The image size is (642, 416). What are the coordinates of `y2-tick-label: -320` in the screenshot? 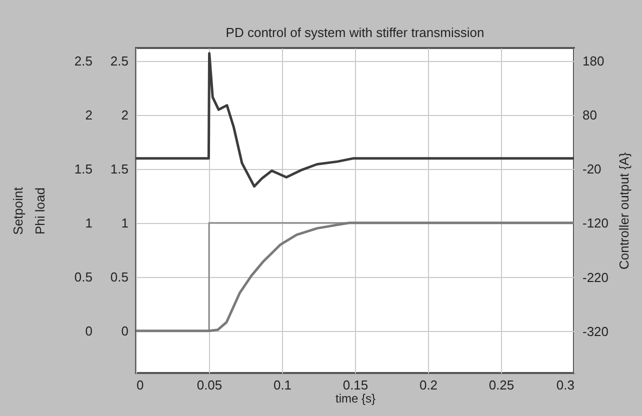 It's located at (595, 331).